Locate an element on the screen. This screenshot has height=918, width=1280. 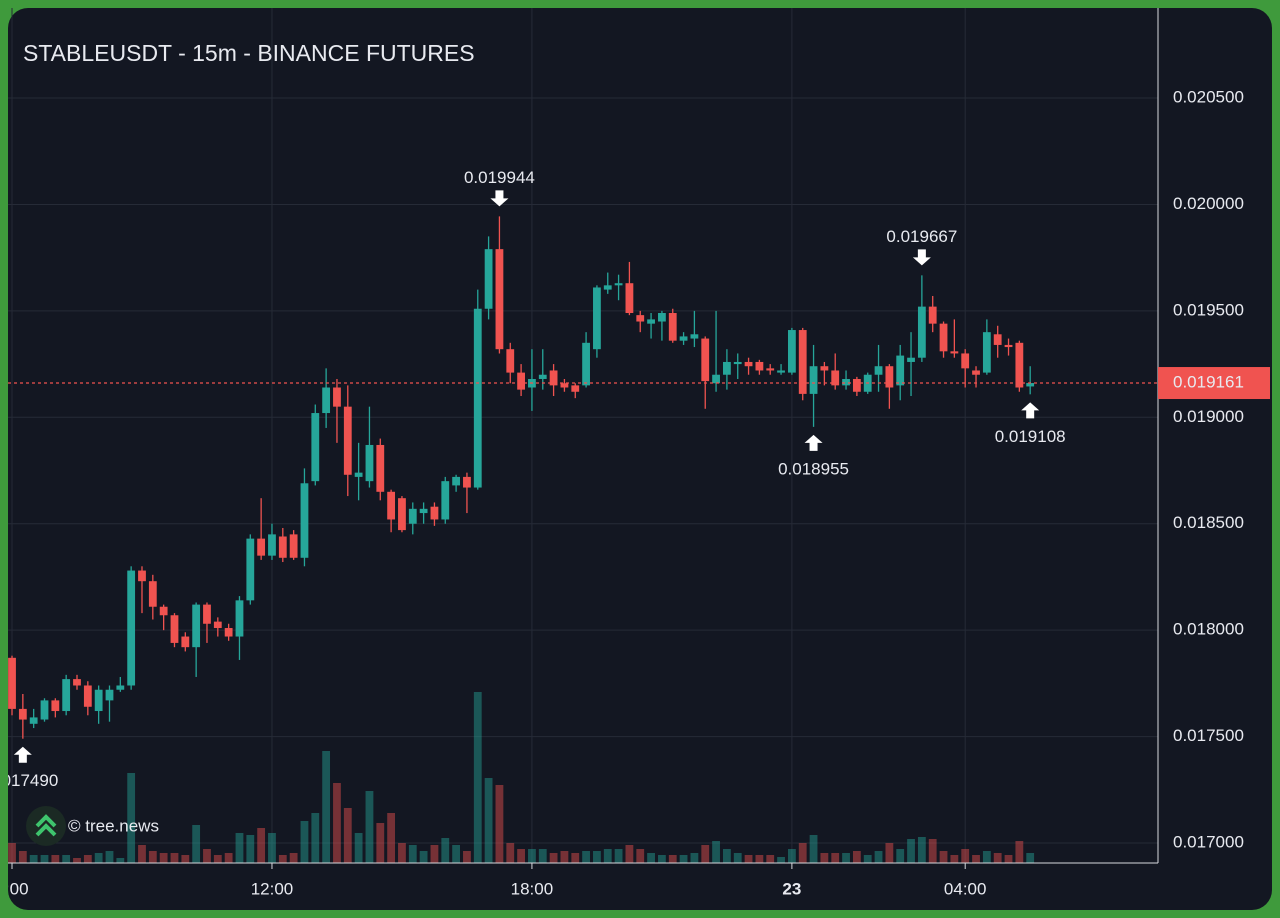
y-tick-label: 0.019500 is located at coordinates (1208, 309).